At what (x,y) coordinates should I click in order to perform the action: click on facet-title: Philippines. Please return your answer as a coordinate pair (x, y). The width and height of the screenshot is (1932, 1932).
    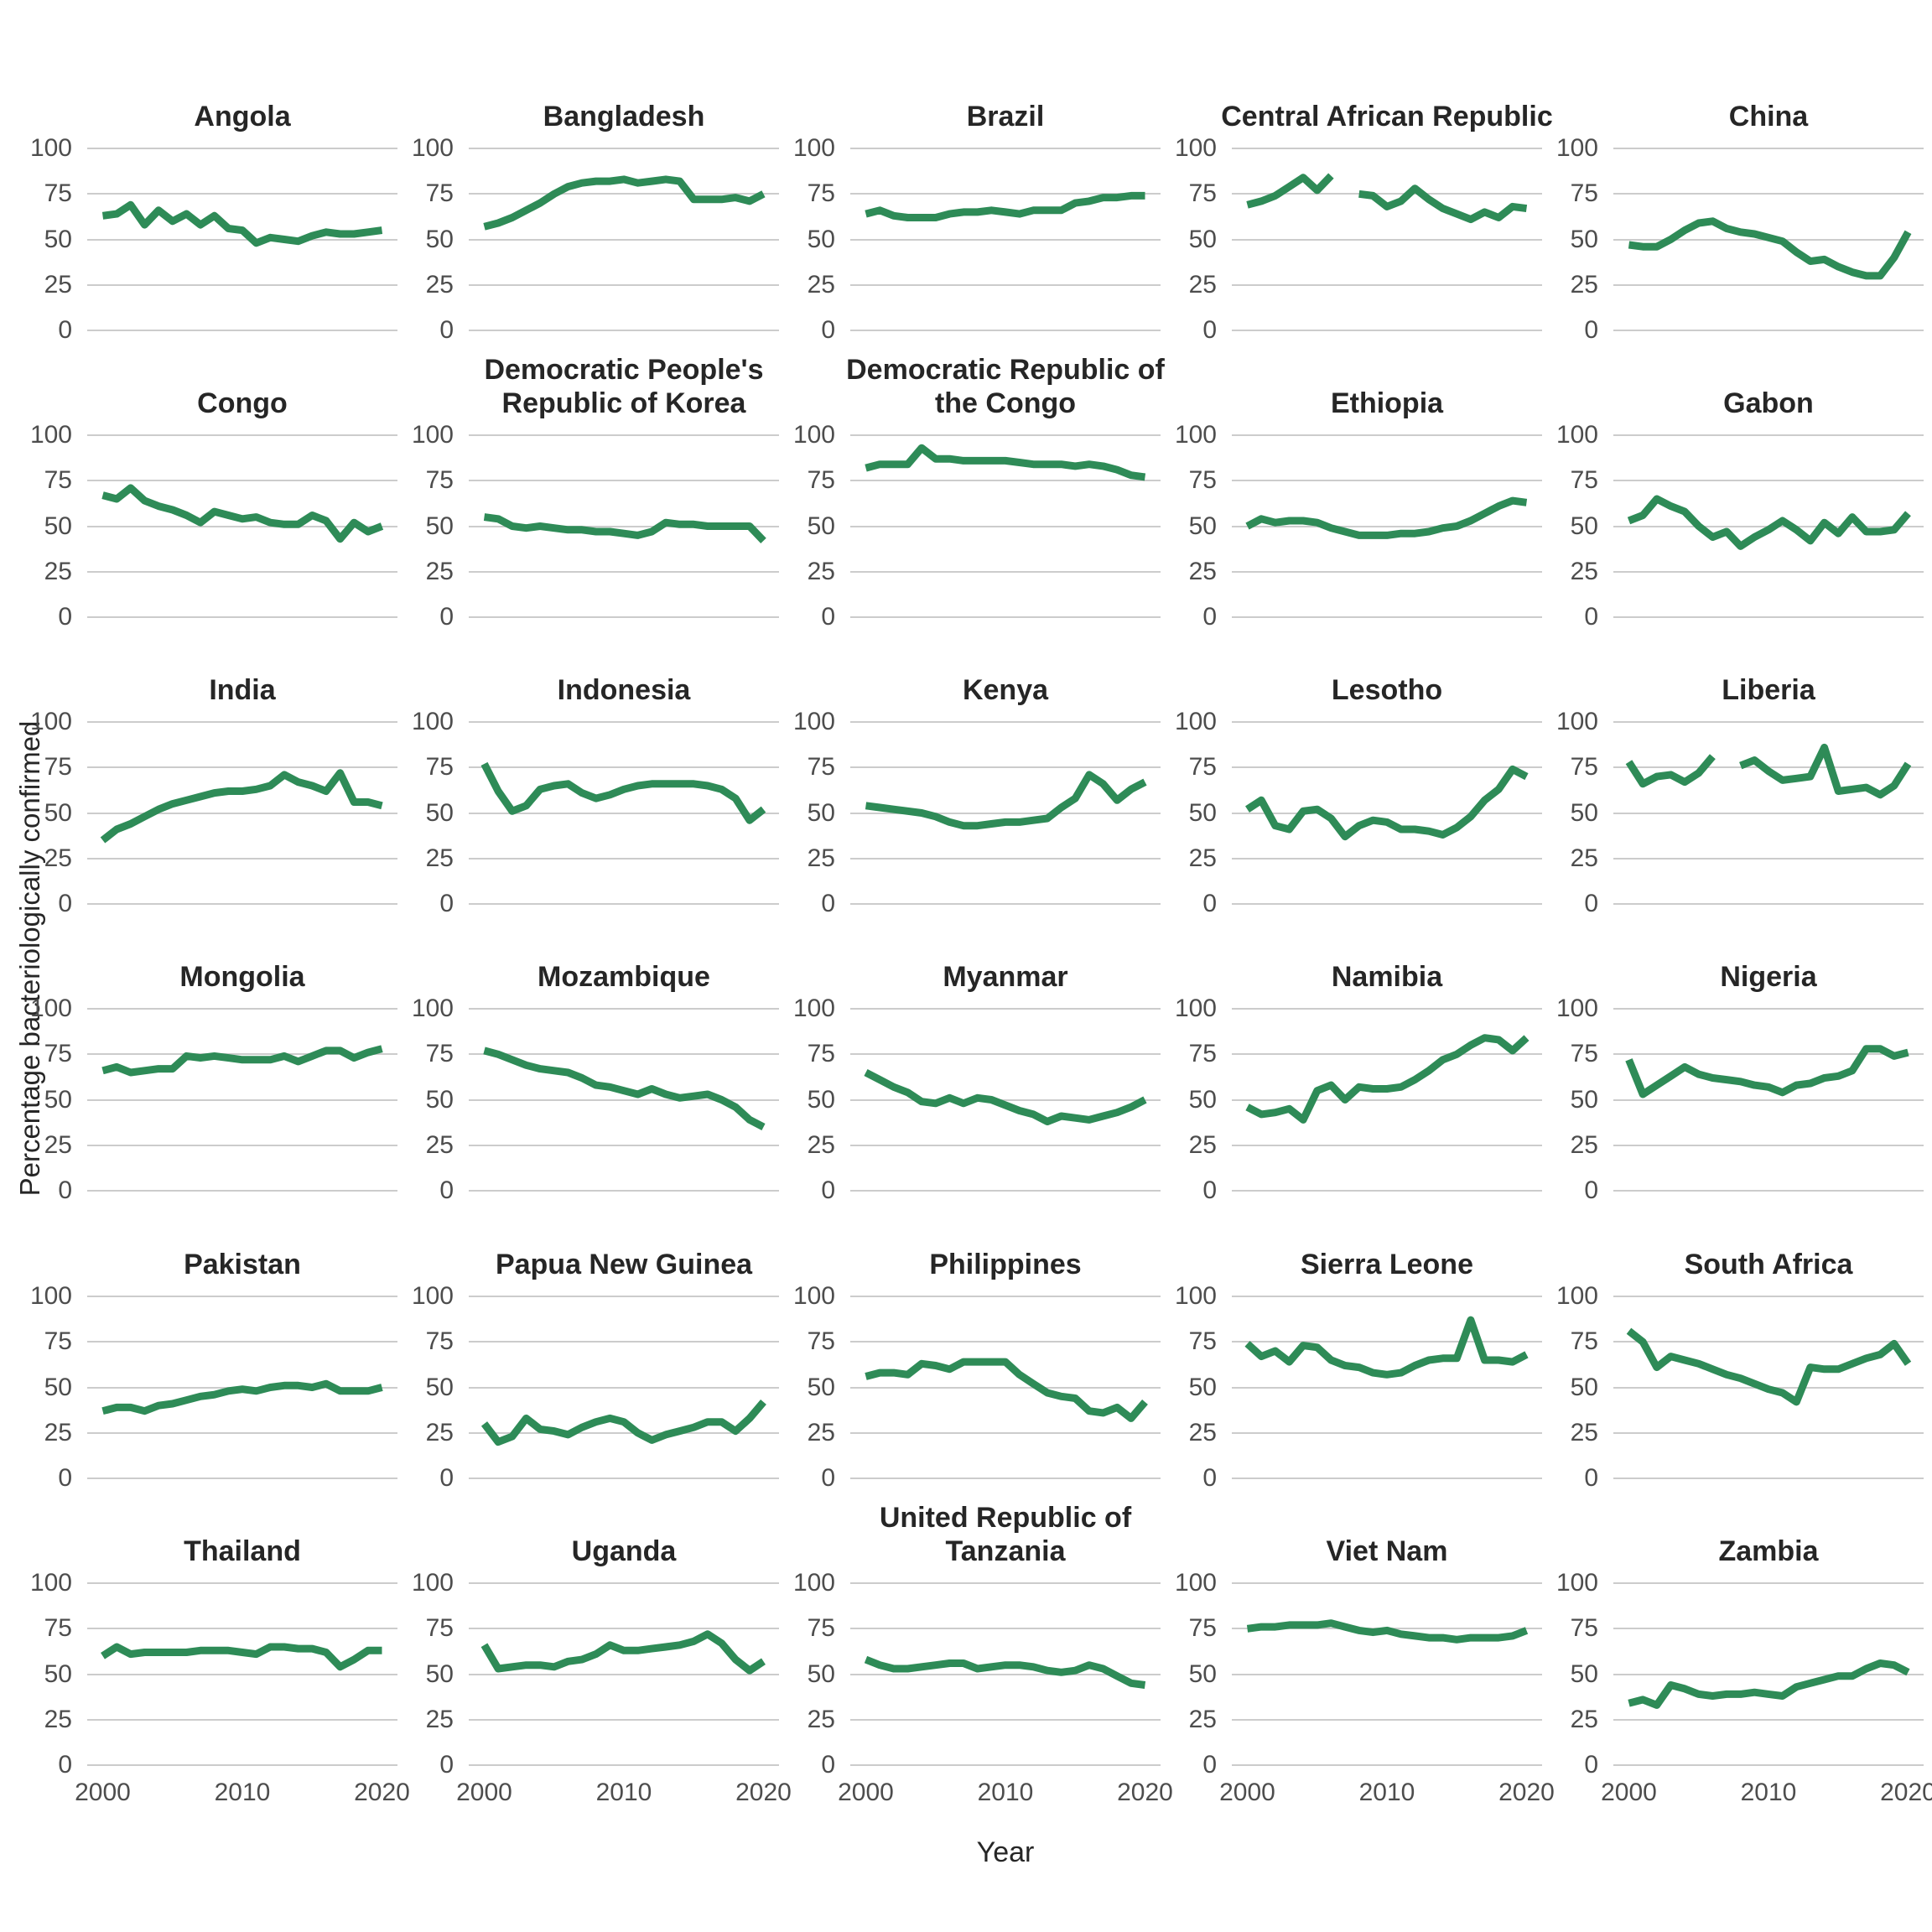
    Looking at the image, I should click on (1005, 1264).